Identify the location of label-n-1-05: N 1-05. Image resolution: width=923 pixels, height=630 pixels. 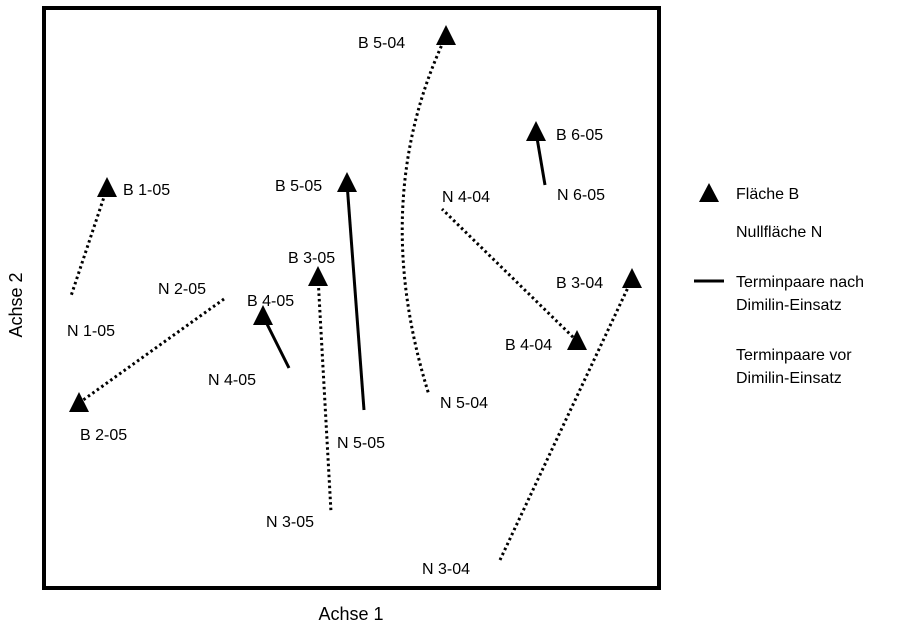
(91, 331).